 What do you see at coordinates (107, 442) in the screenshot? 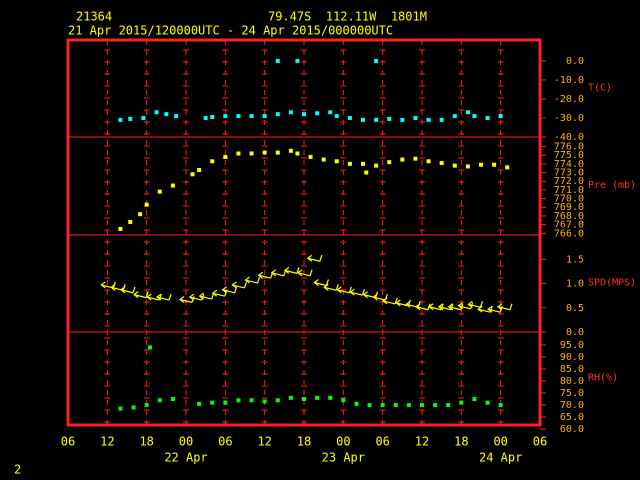
I see `x-tick-label: 12` at bounding box center [107, 442].